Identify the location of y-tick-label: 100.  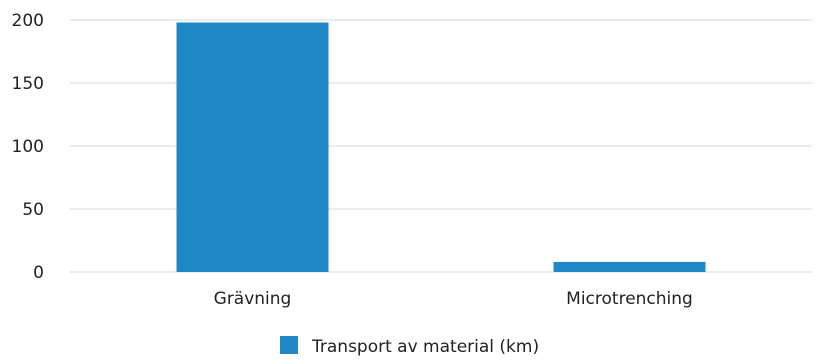
(28, 147).